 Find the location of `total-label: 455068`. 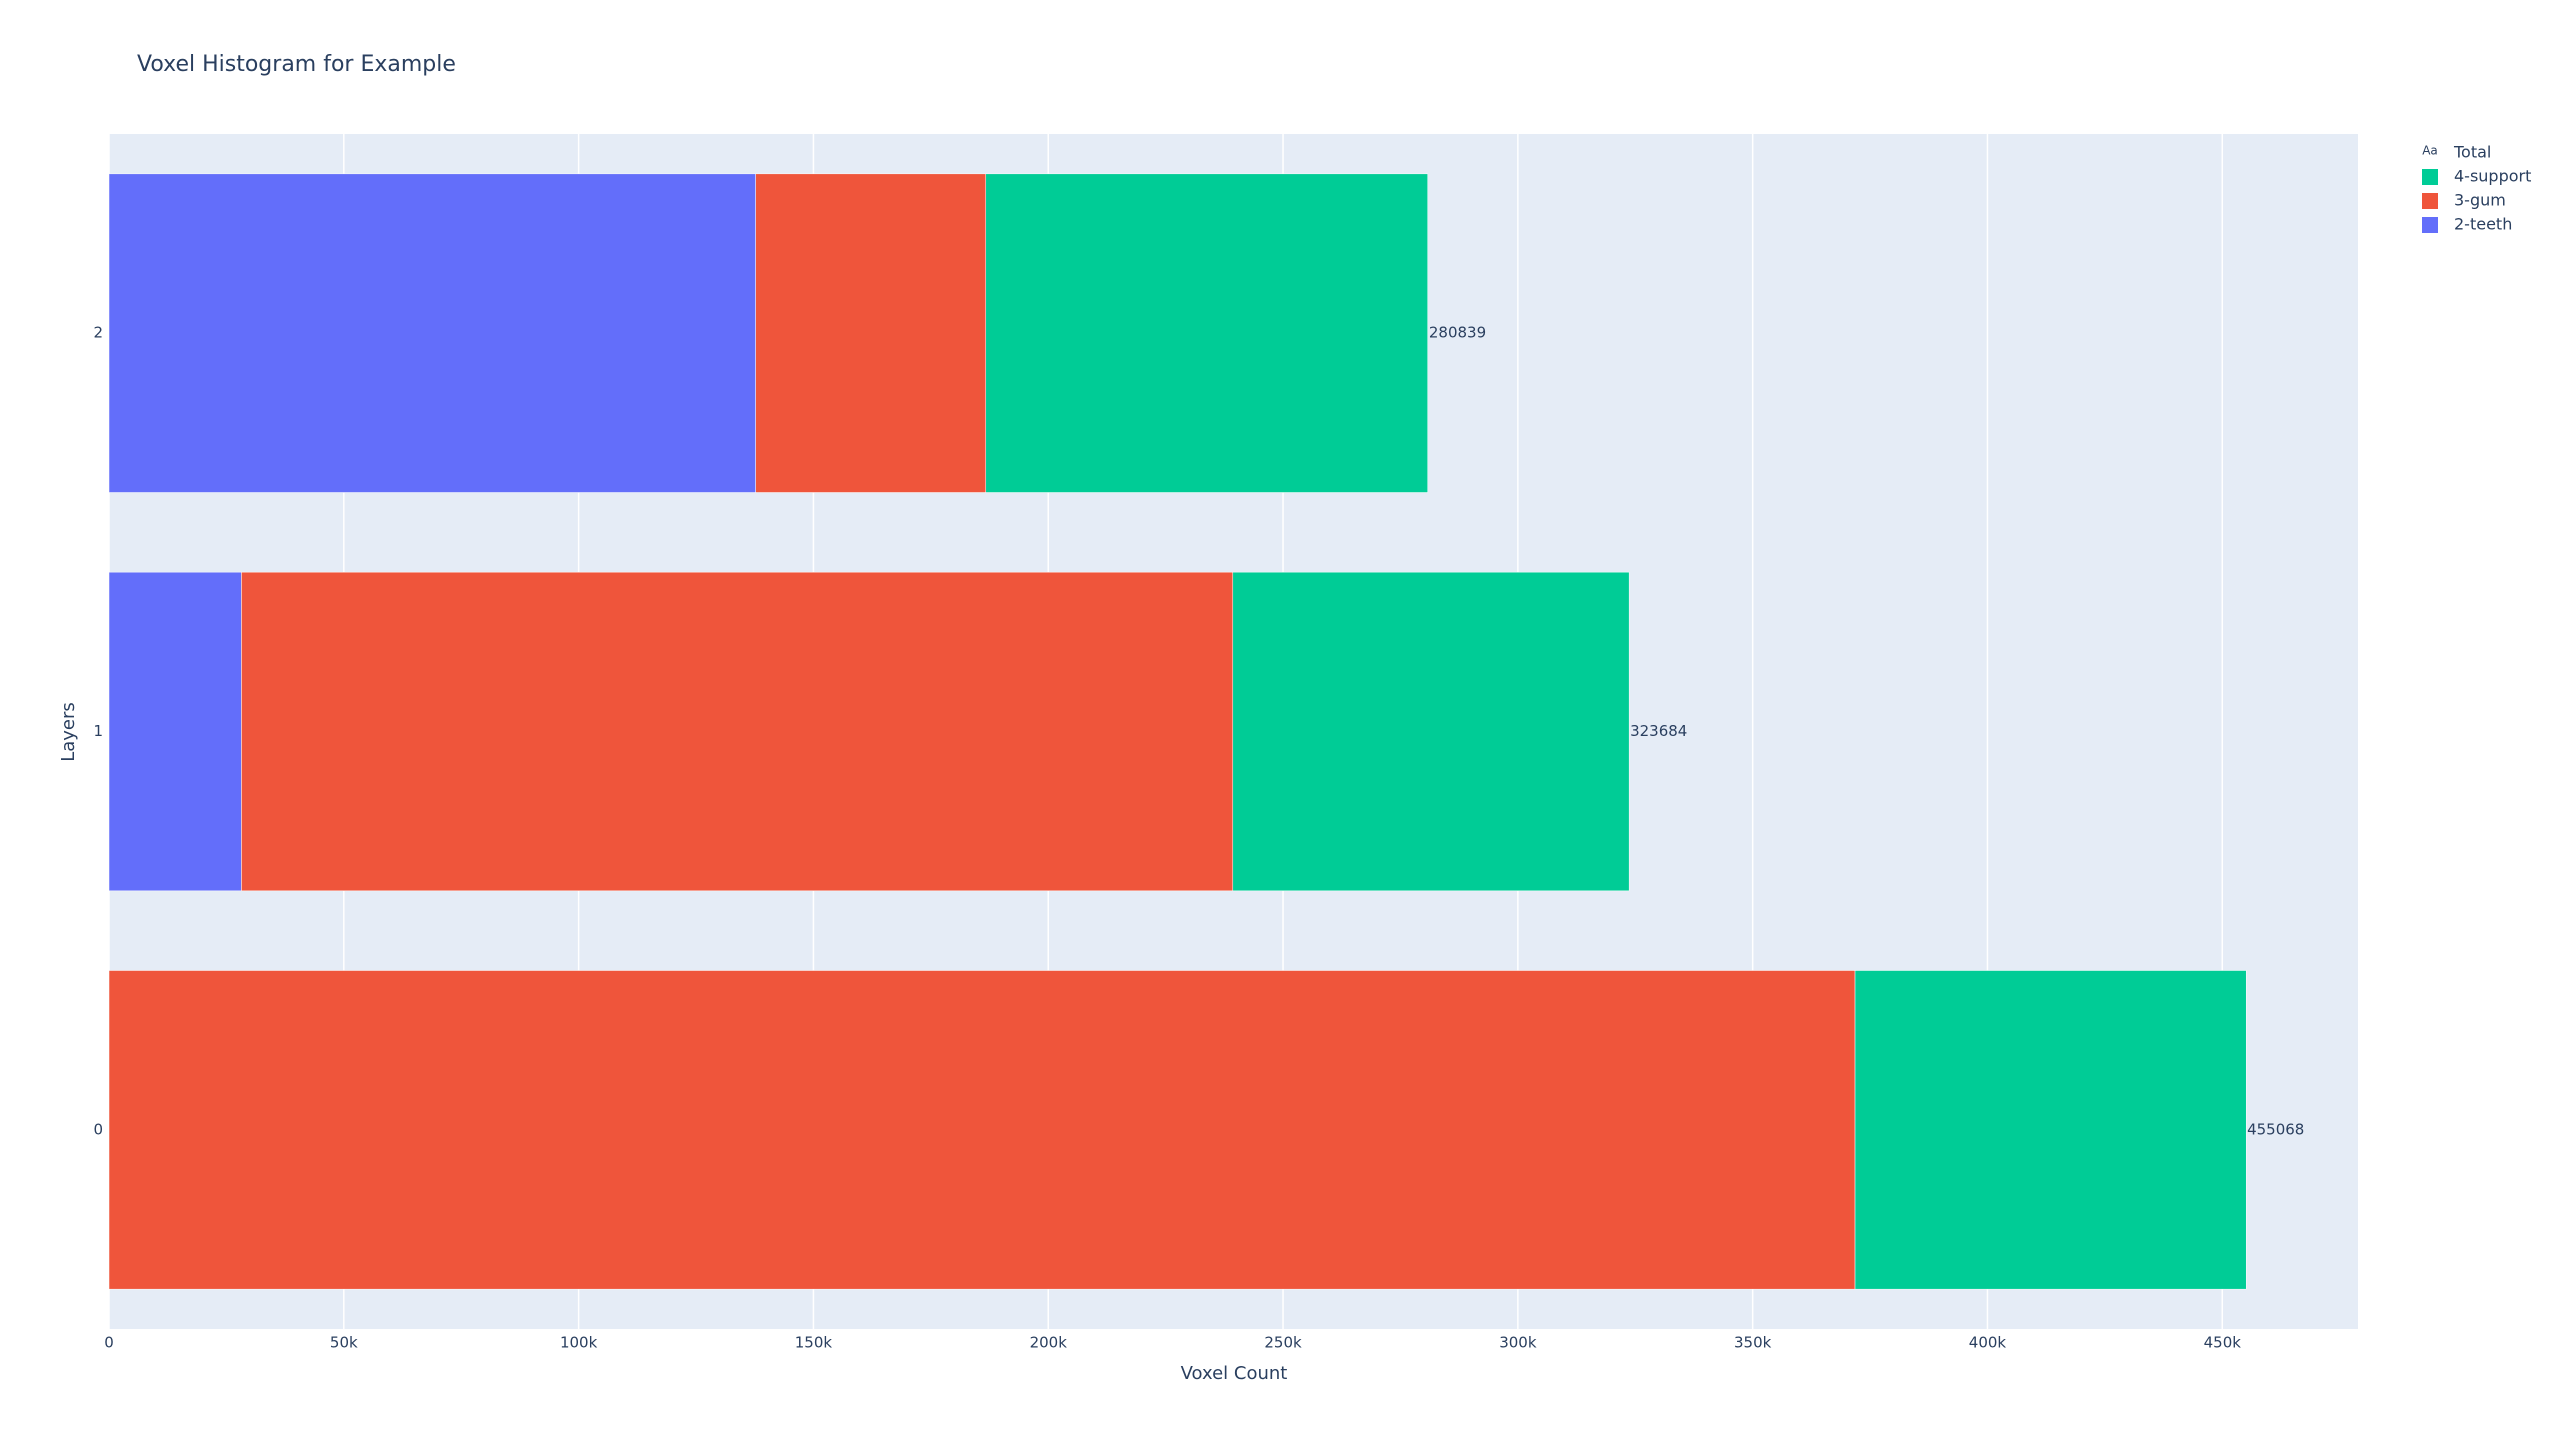

total-label: 455068 is located at coordinates (2275, 1129).